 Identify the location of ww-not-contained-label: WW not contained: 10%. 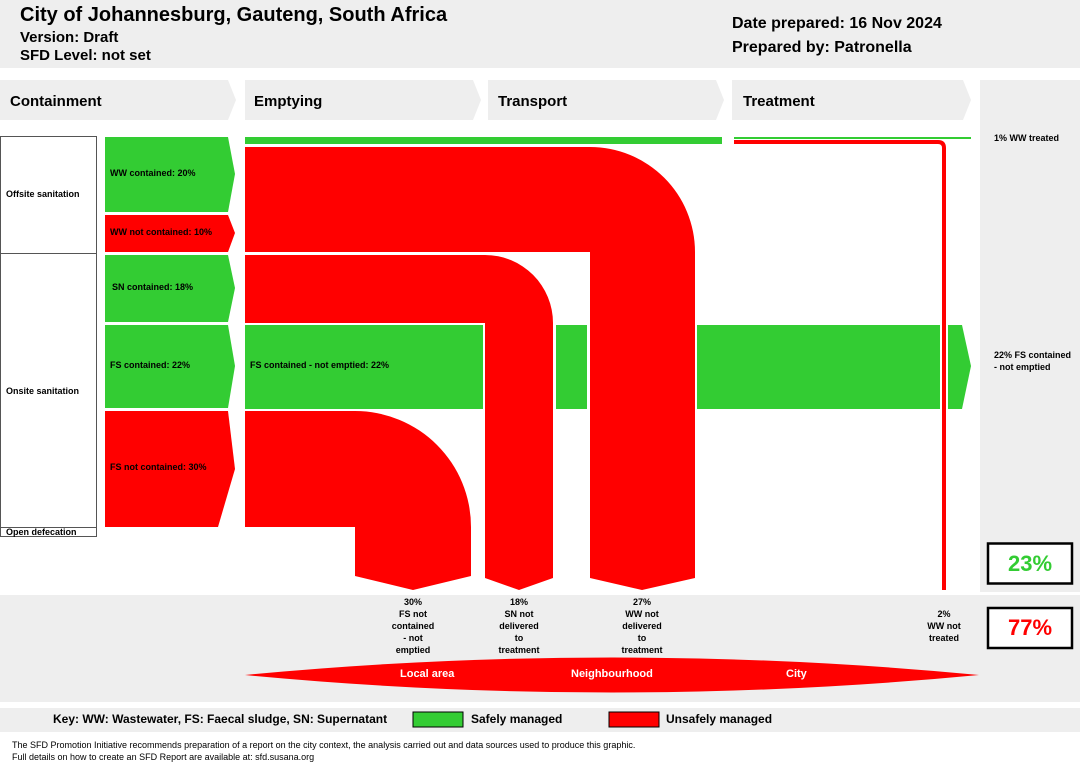
(161, 232).